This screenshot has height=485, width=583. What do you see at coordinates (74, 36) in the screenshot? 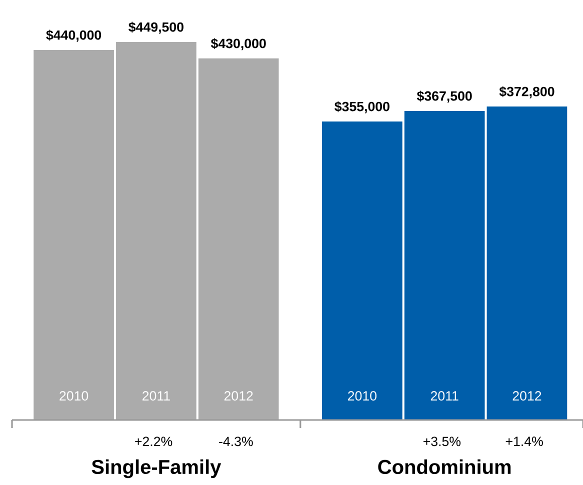
I see `data-label: $440,000` at bounding box center [74, 36].